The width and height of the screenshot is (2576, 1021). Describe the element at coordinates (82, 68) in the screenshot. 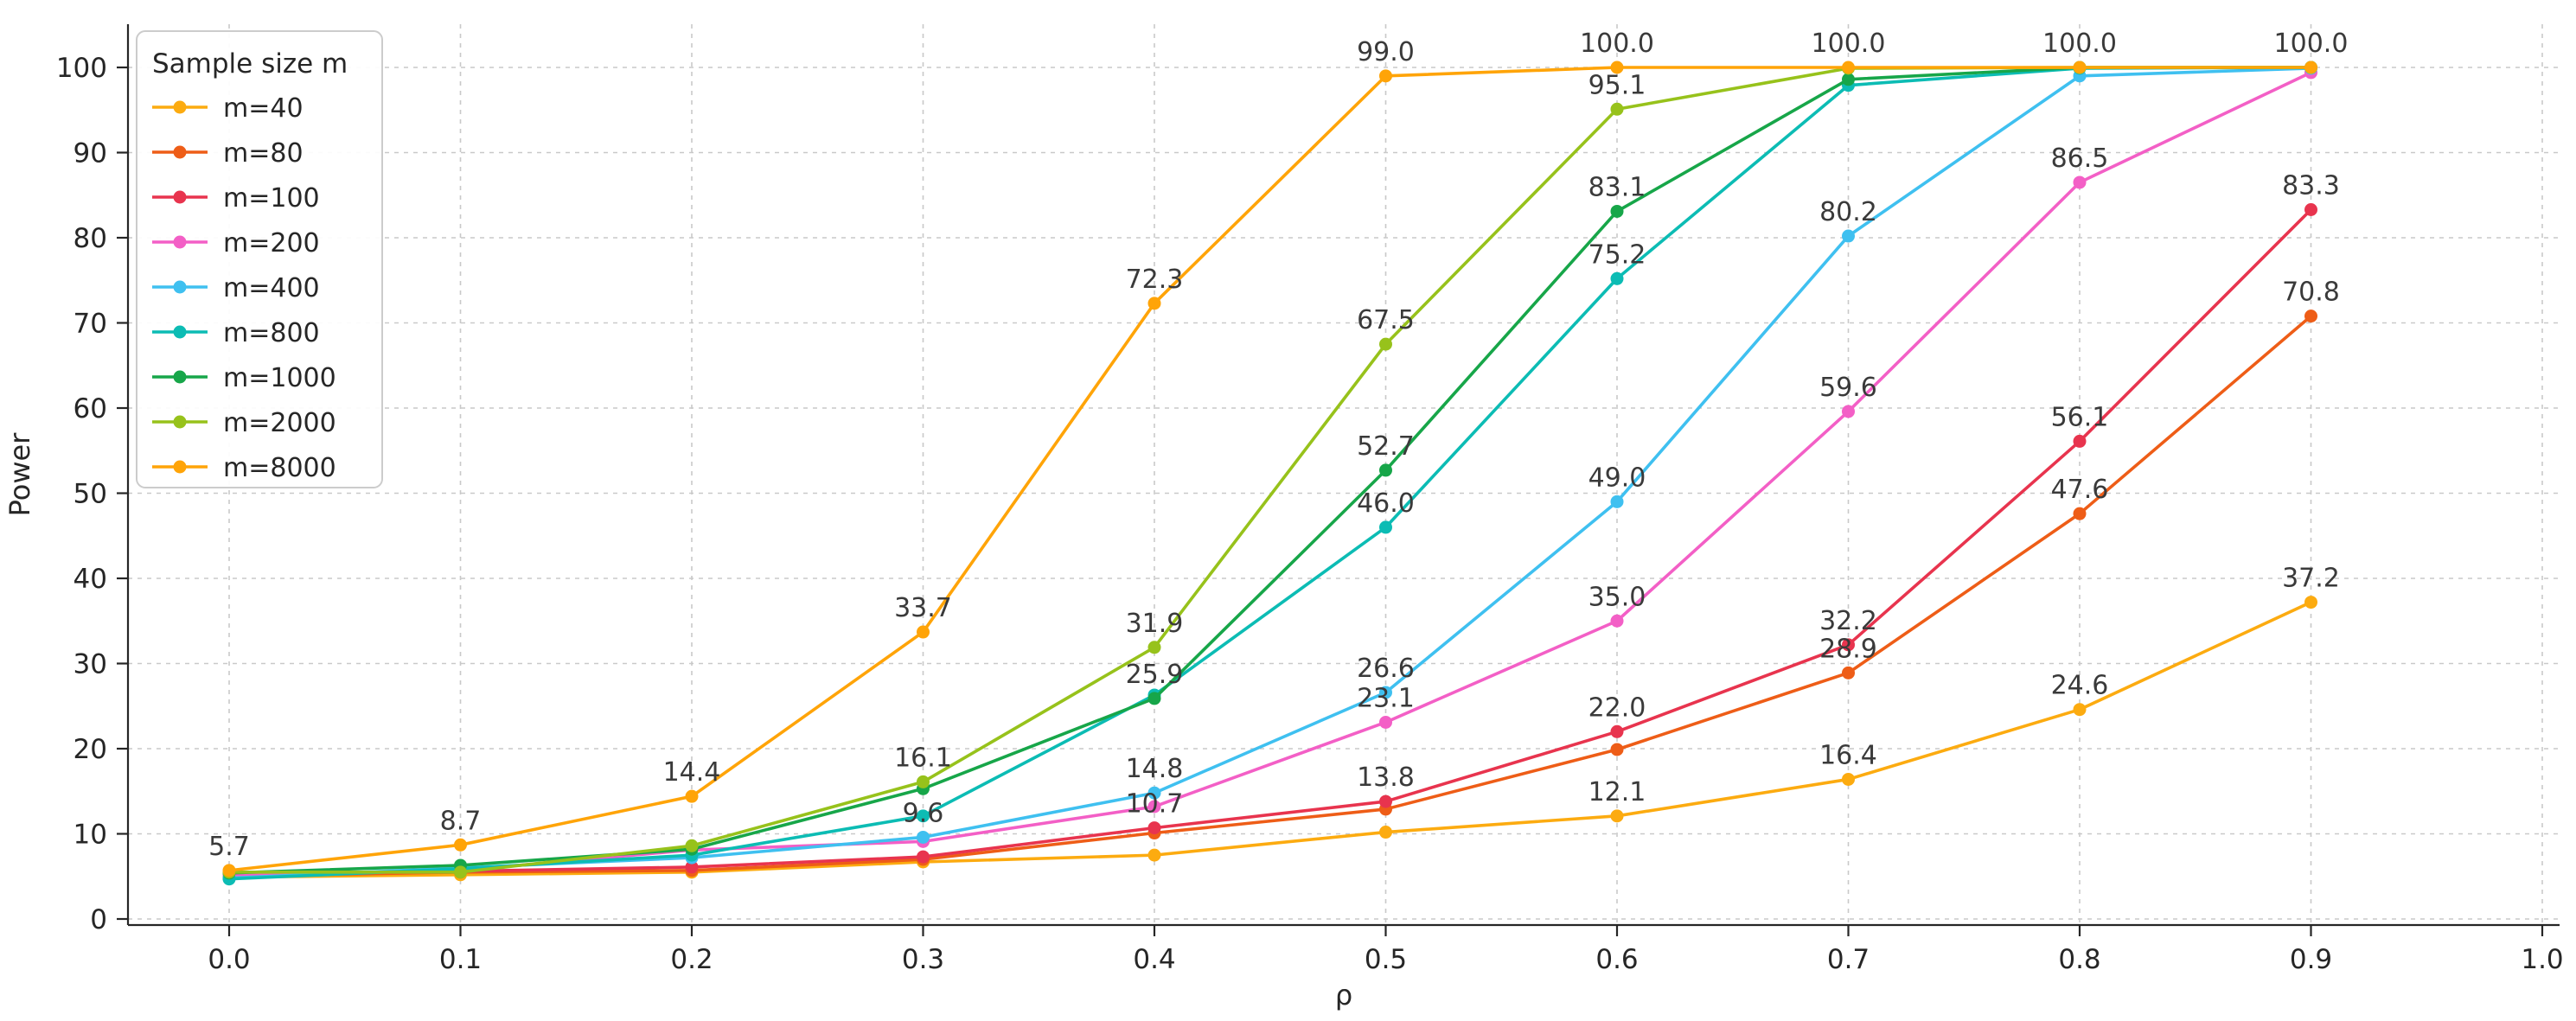

I see `y-tick-label: 100` at that location.